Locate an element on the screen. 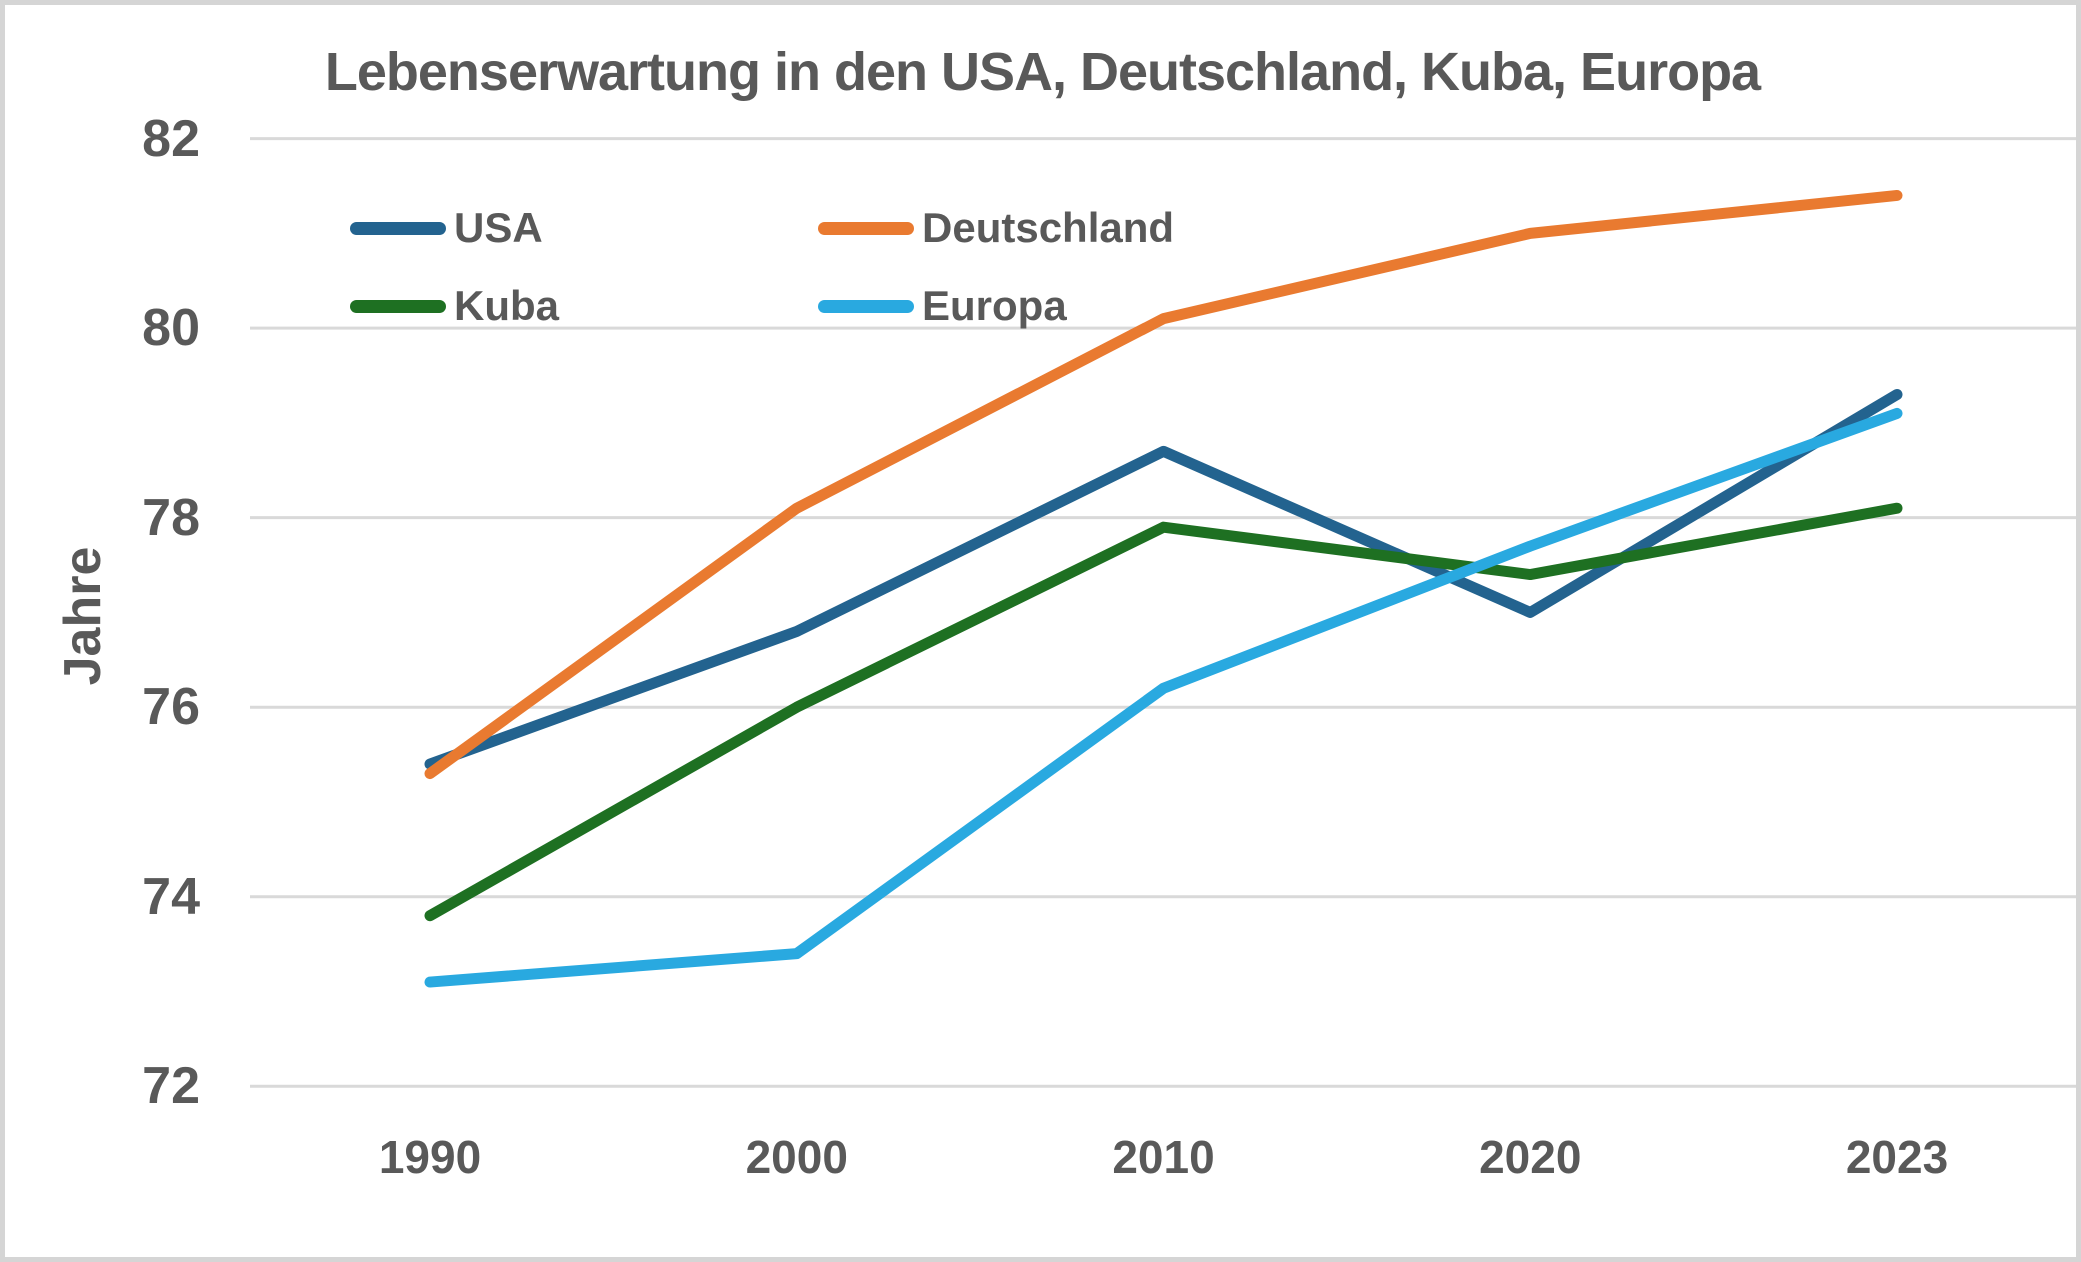  x-tick-label-2020: 2020 is located at coordinates (1530, 1157).